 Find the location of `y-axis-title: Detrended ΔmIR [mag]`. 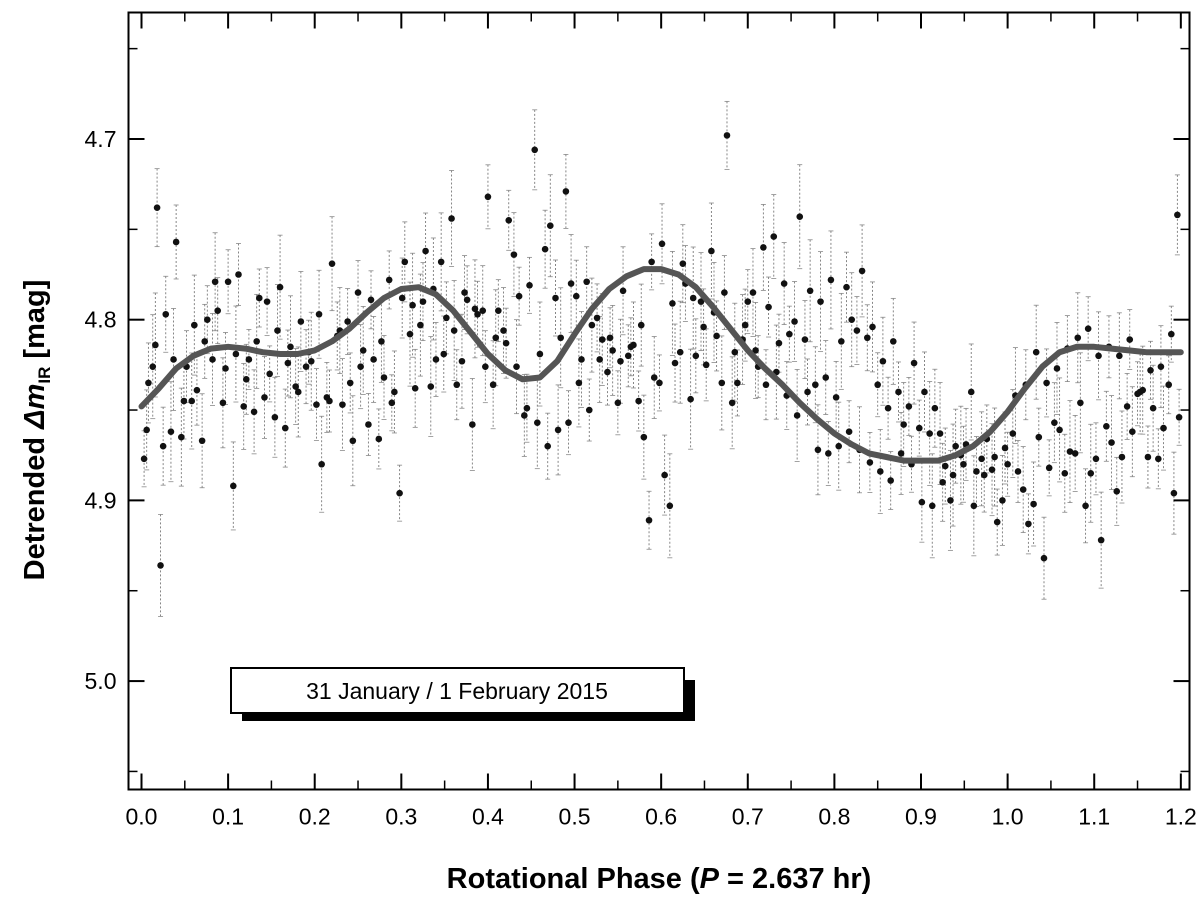

y-axis-title: Detrended ΔmIR [mag] is located at coordinates (36, 430).